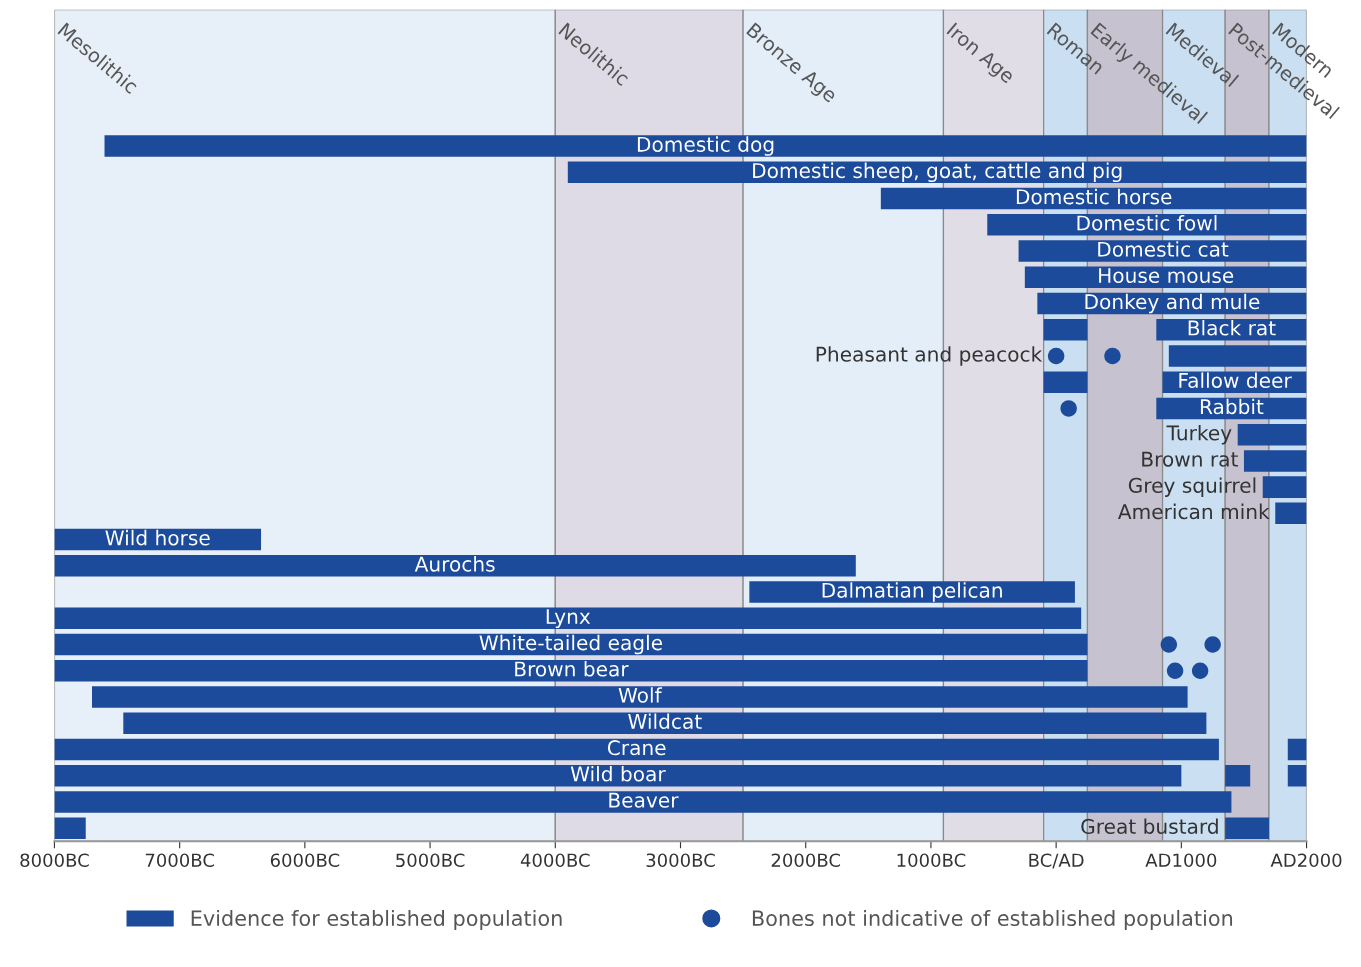  Describe the element at coordinates (179, 860) in the screenshot. I see `x-tick-label: 7000BC` at that location.